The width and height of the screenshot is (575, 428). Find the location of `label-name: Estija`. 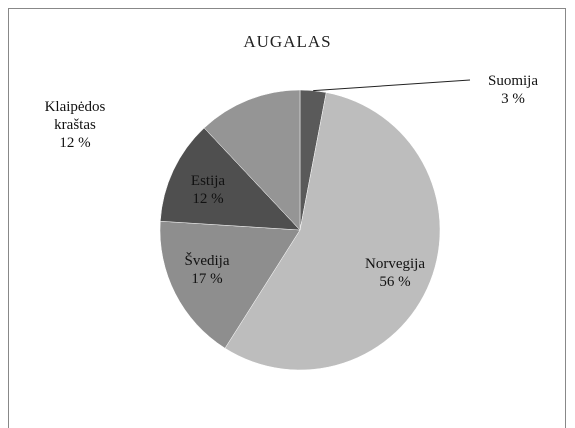

label-name: Estija is located at coordinates (208, 181).